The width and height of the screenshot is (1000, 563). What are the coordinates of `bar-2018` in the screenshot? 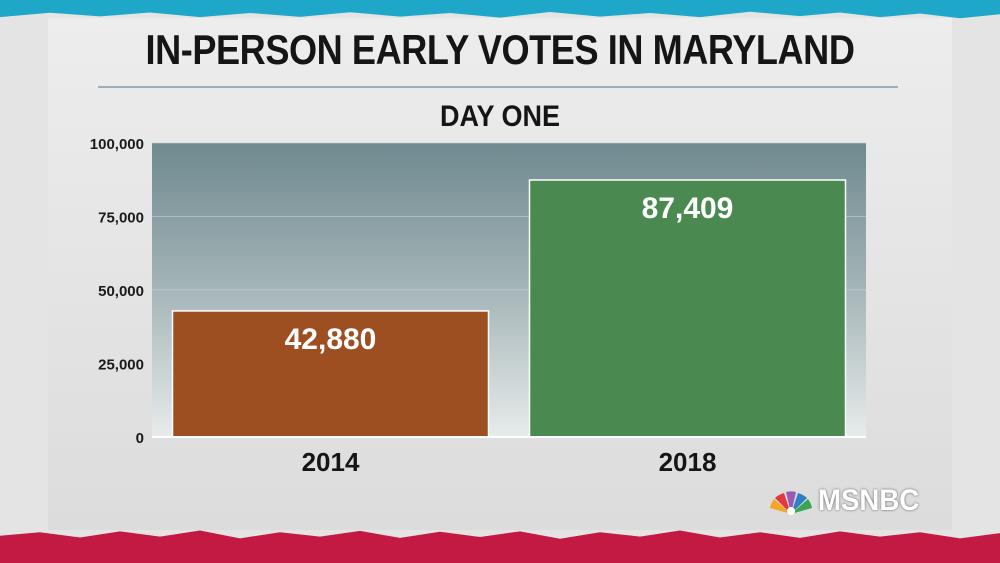 It's located at (687, 308).